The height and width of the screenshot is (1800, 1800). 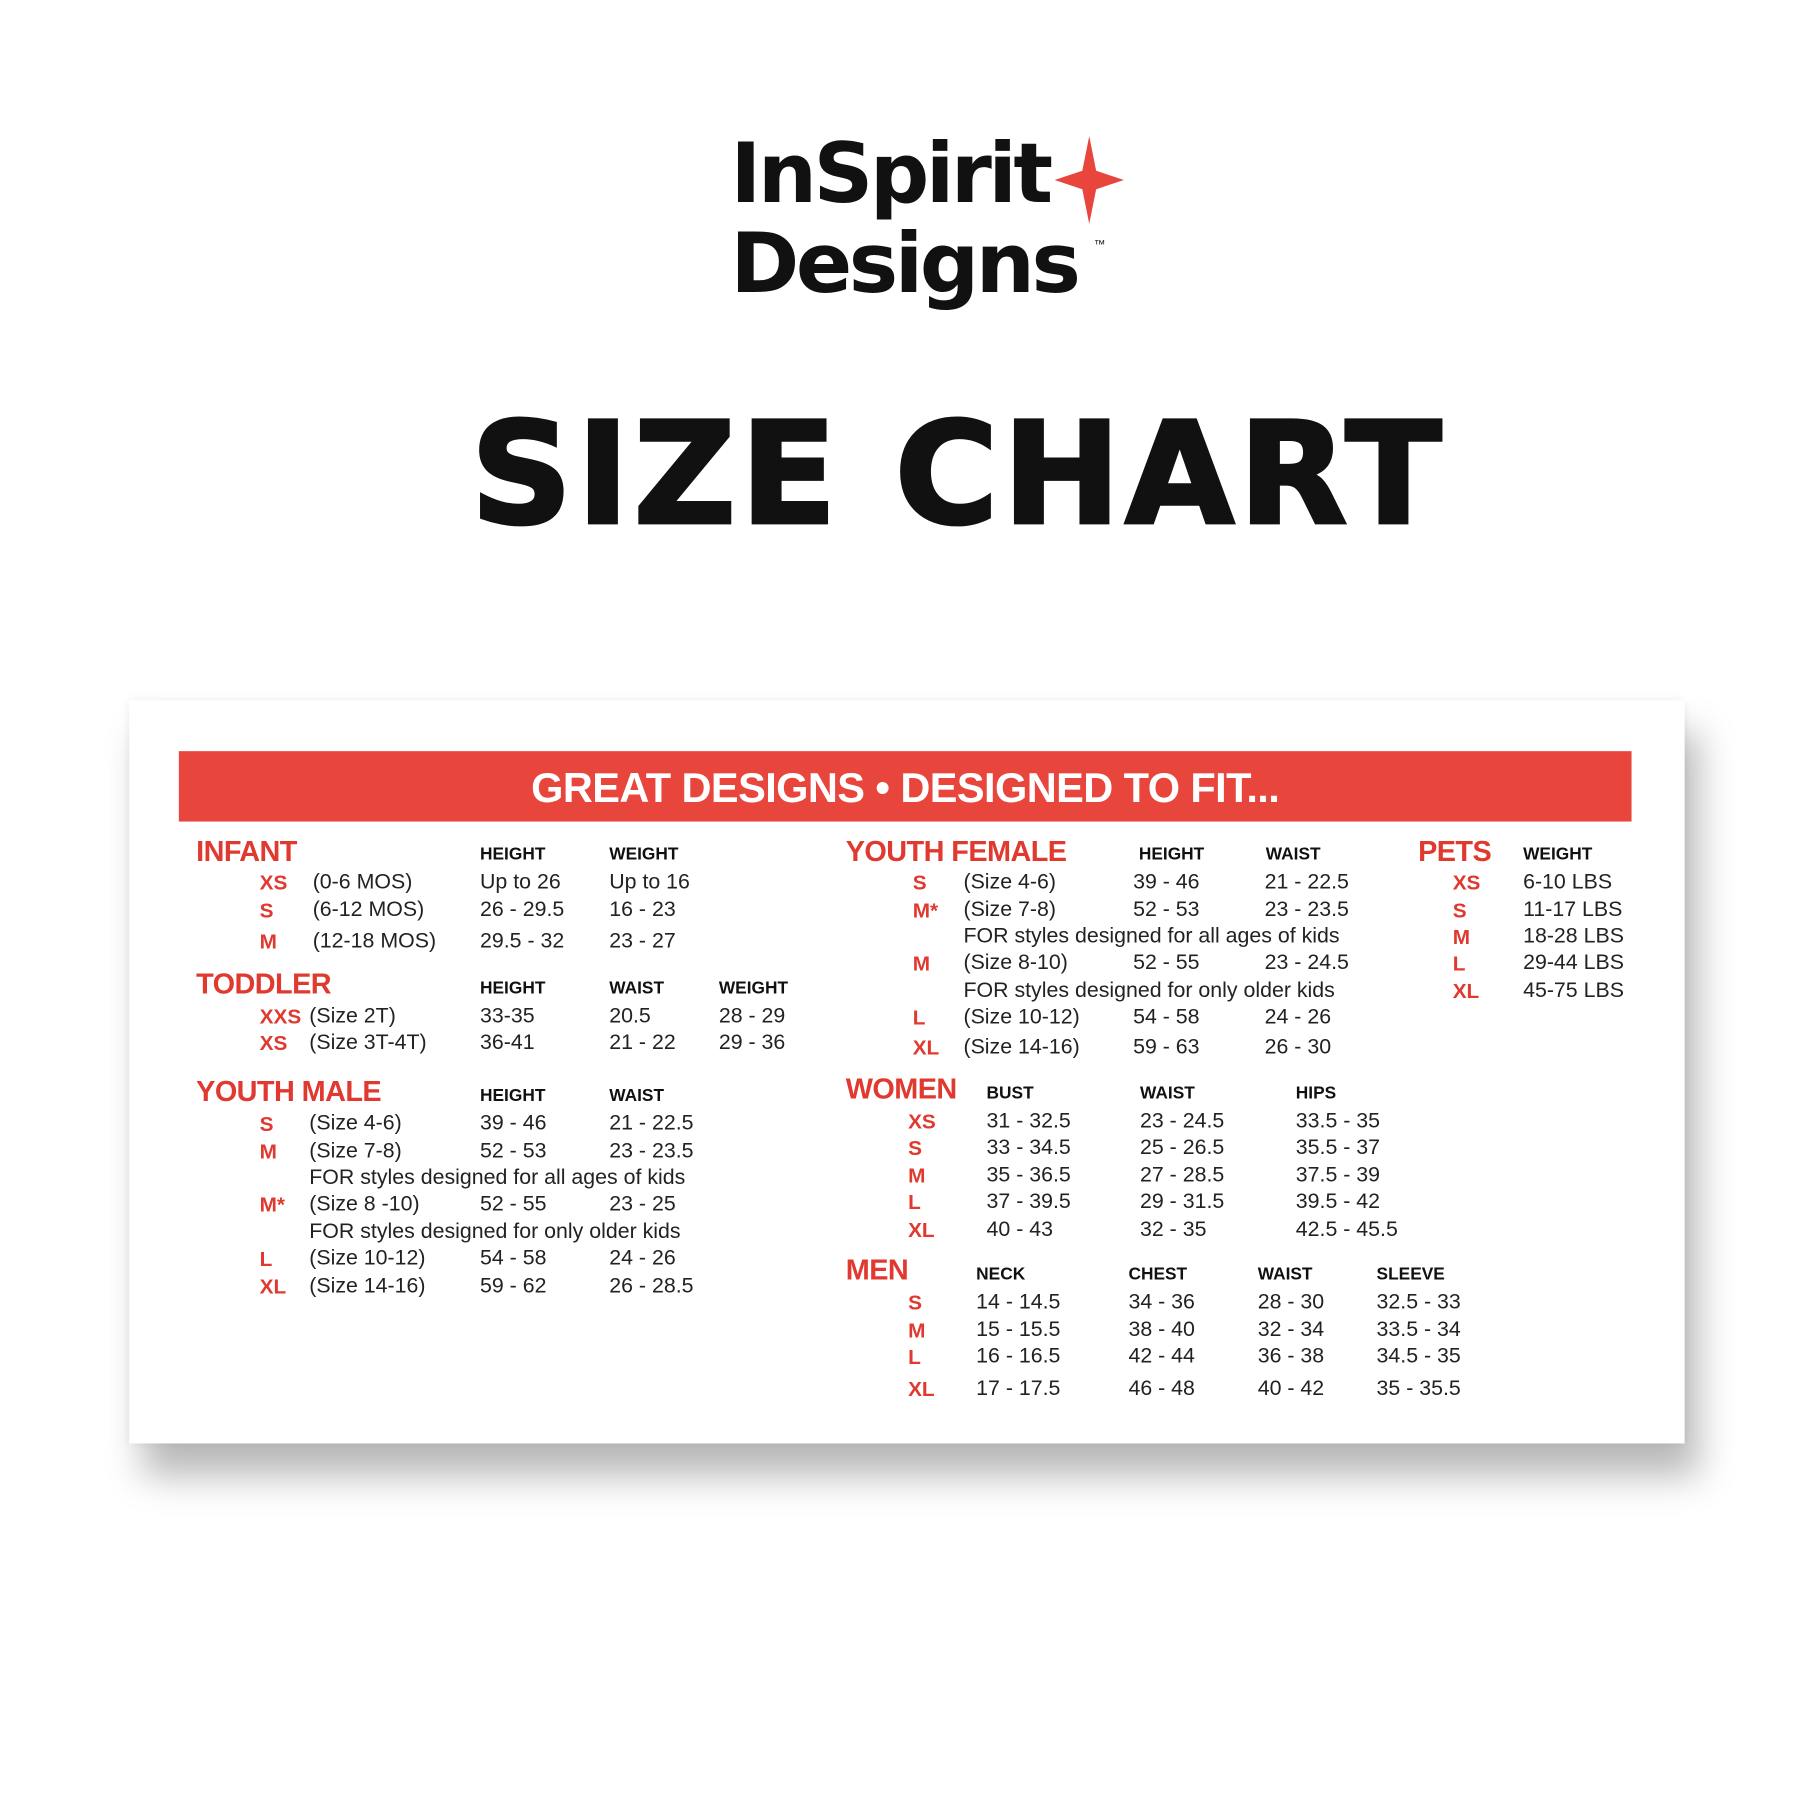 I want to click on men-measurement: 36 - 38, so click(x=1291, y=1355).